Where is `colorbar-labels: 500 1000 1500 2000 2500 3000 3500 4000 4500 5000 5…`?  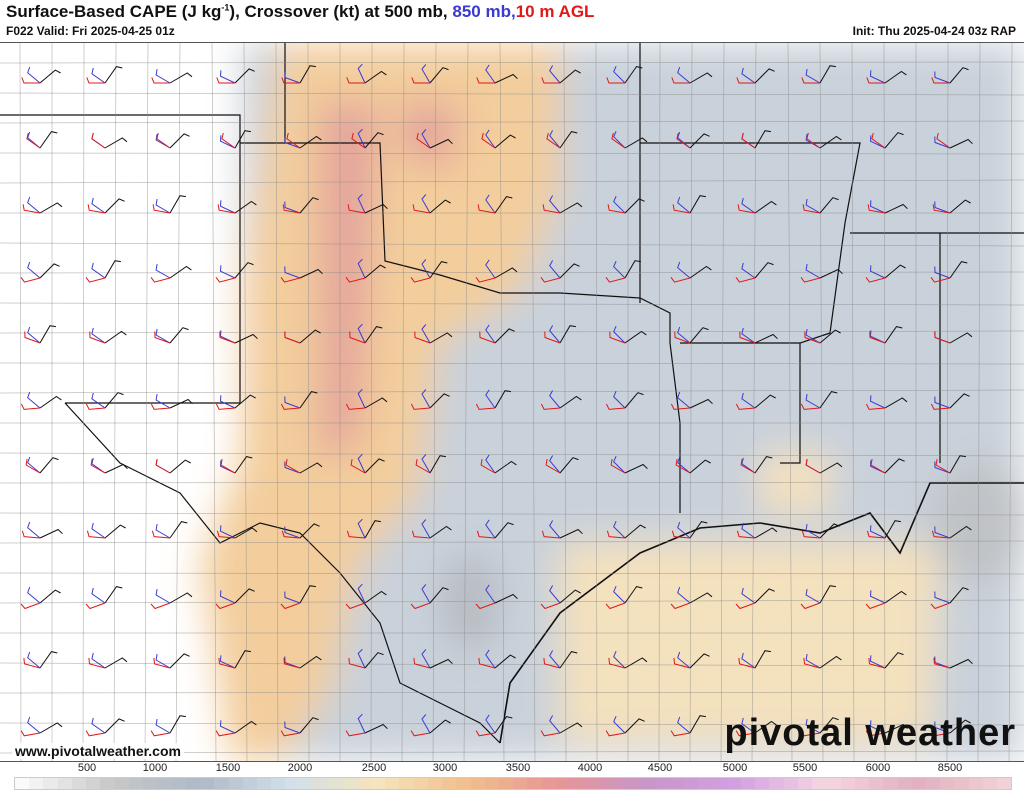 colorbar-labels: 500 1000 1500 2000 2500 3000 3500 4000 4500 5000 5… is located at coordinates (512, 769).